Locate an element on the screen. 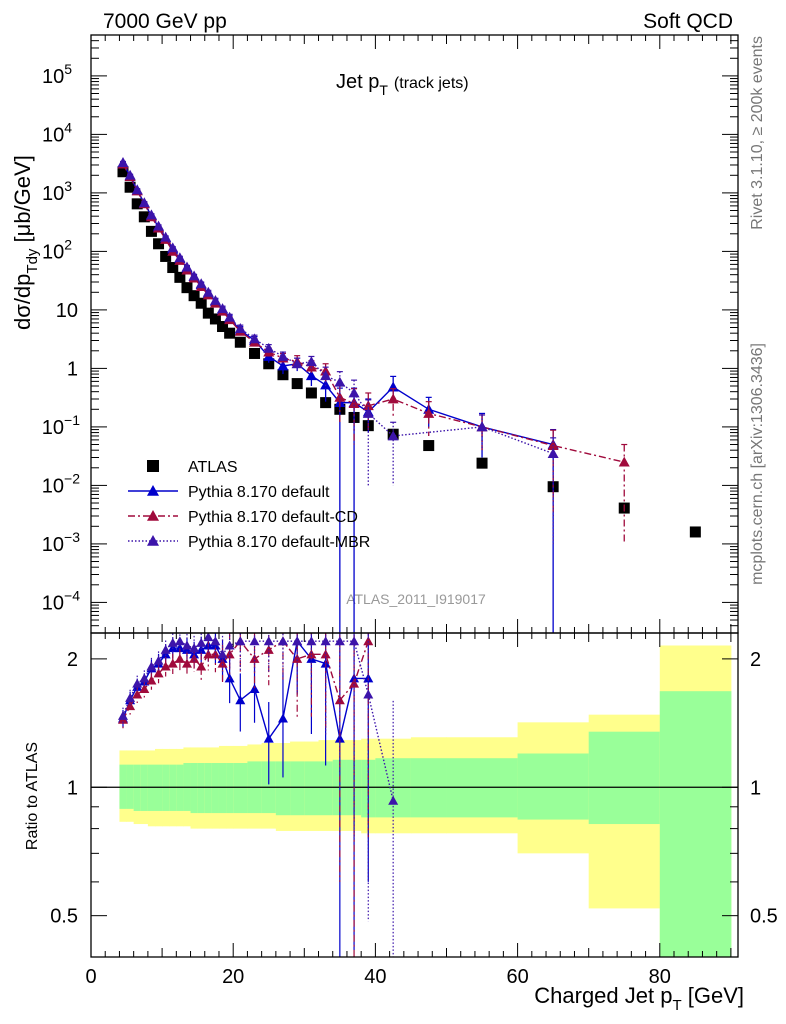  ratio-tick-label-right: 1 is located at coordinates (755, 788).